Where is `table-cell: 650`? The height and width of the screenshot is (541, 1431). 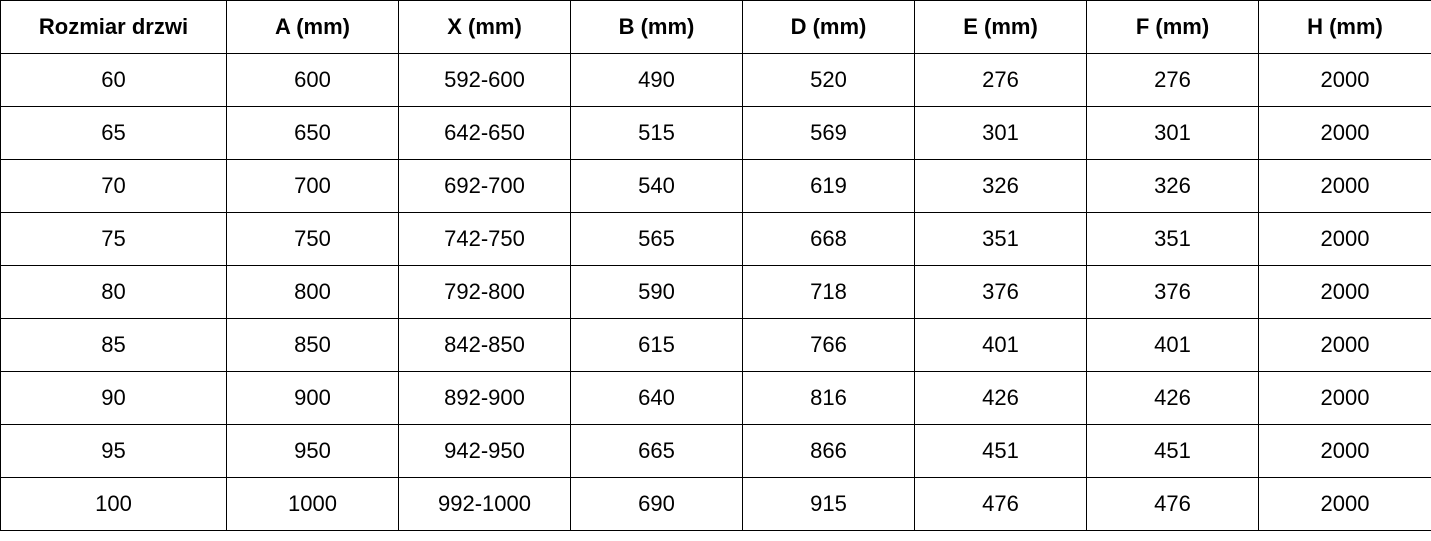
table-cell: 650 is located at coordinates (312, 133).